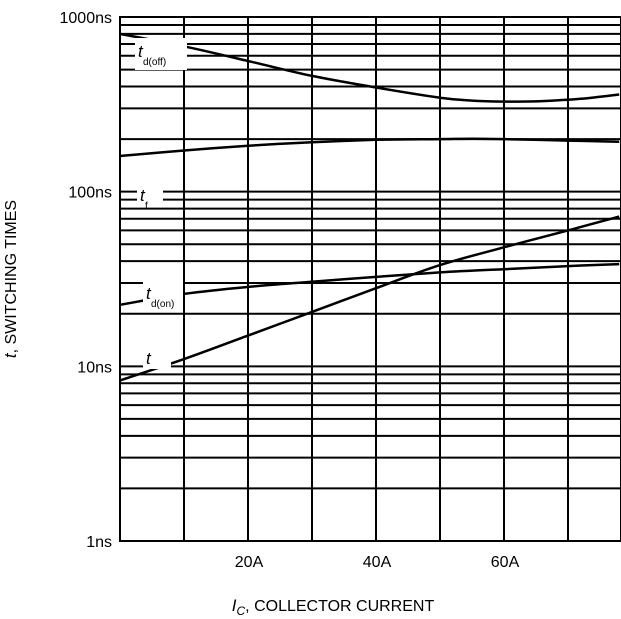  I want to click on y-tick-label: 1000ns, so click(86, 18).